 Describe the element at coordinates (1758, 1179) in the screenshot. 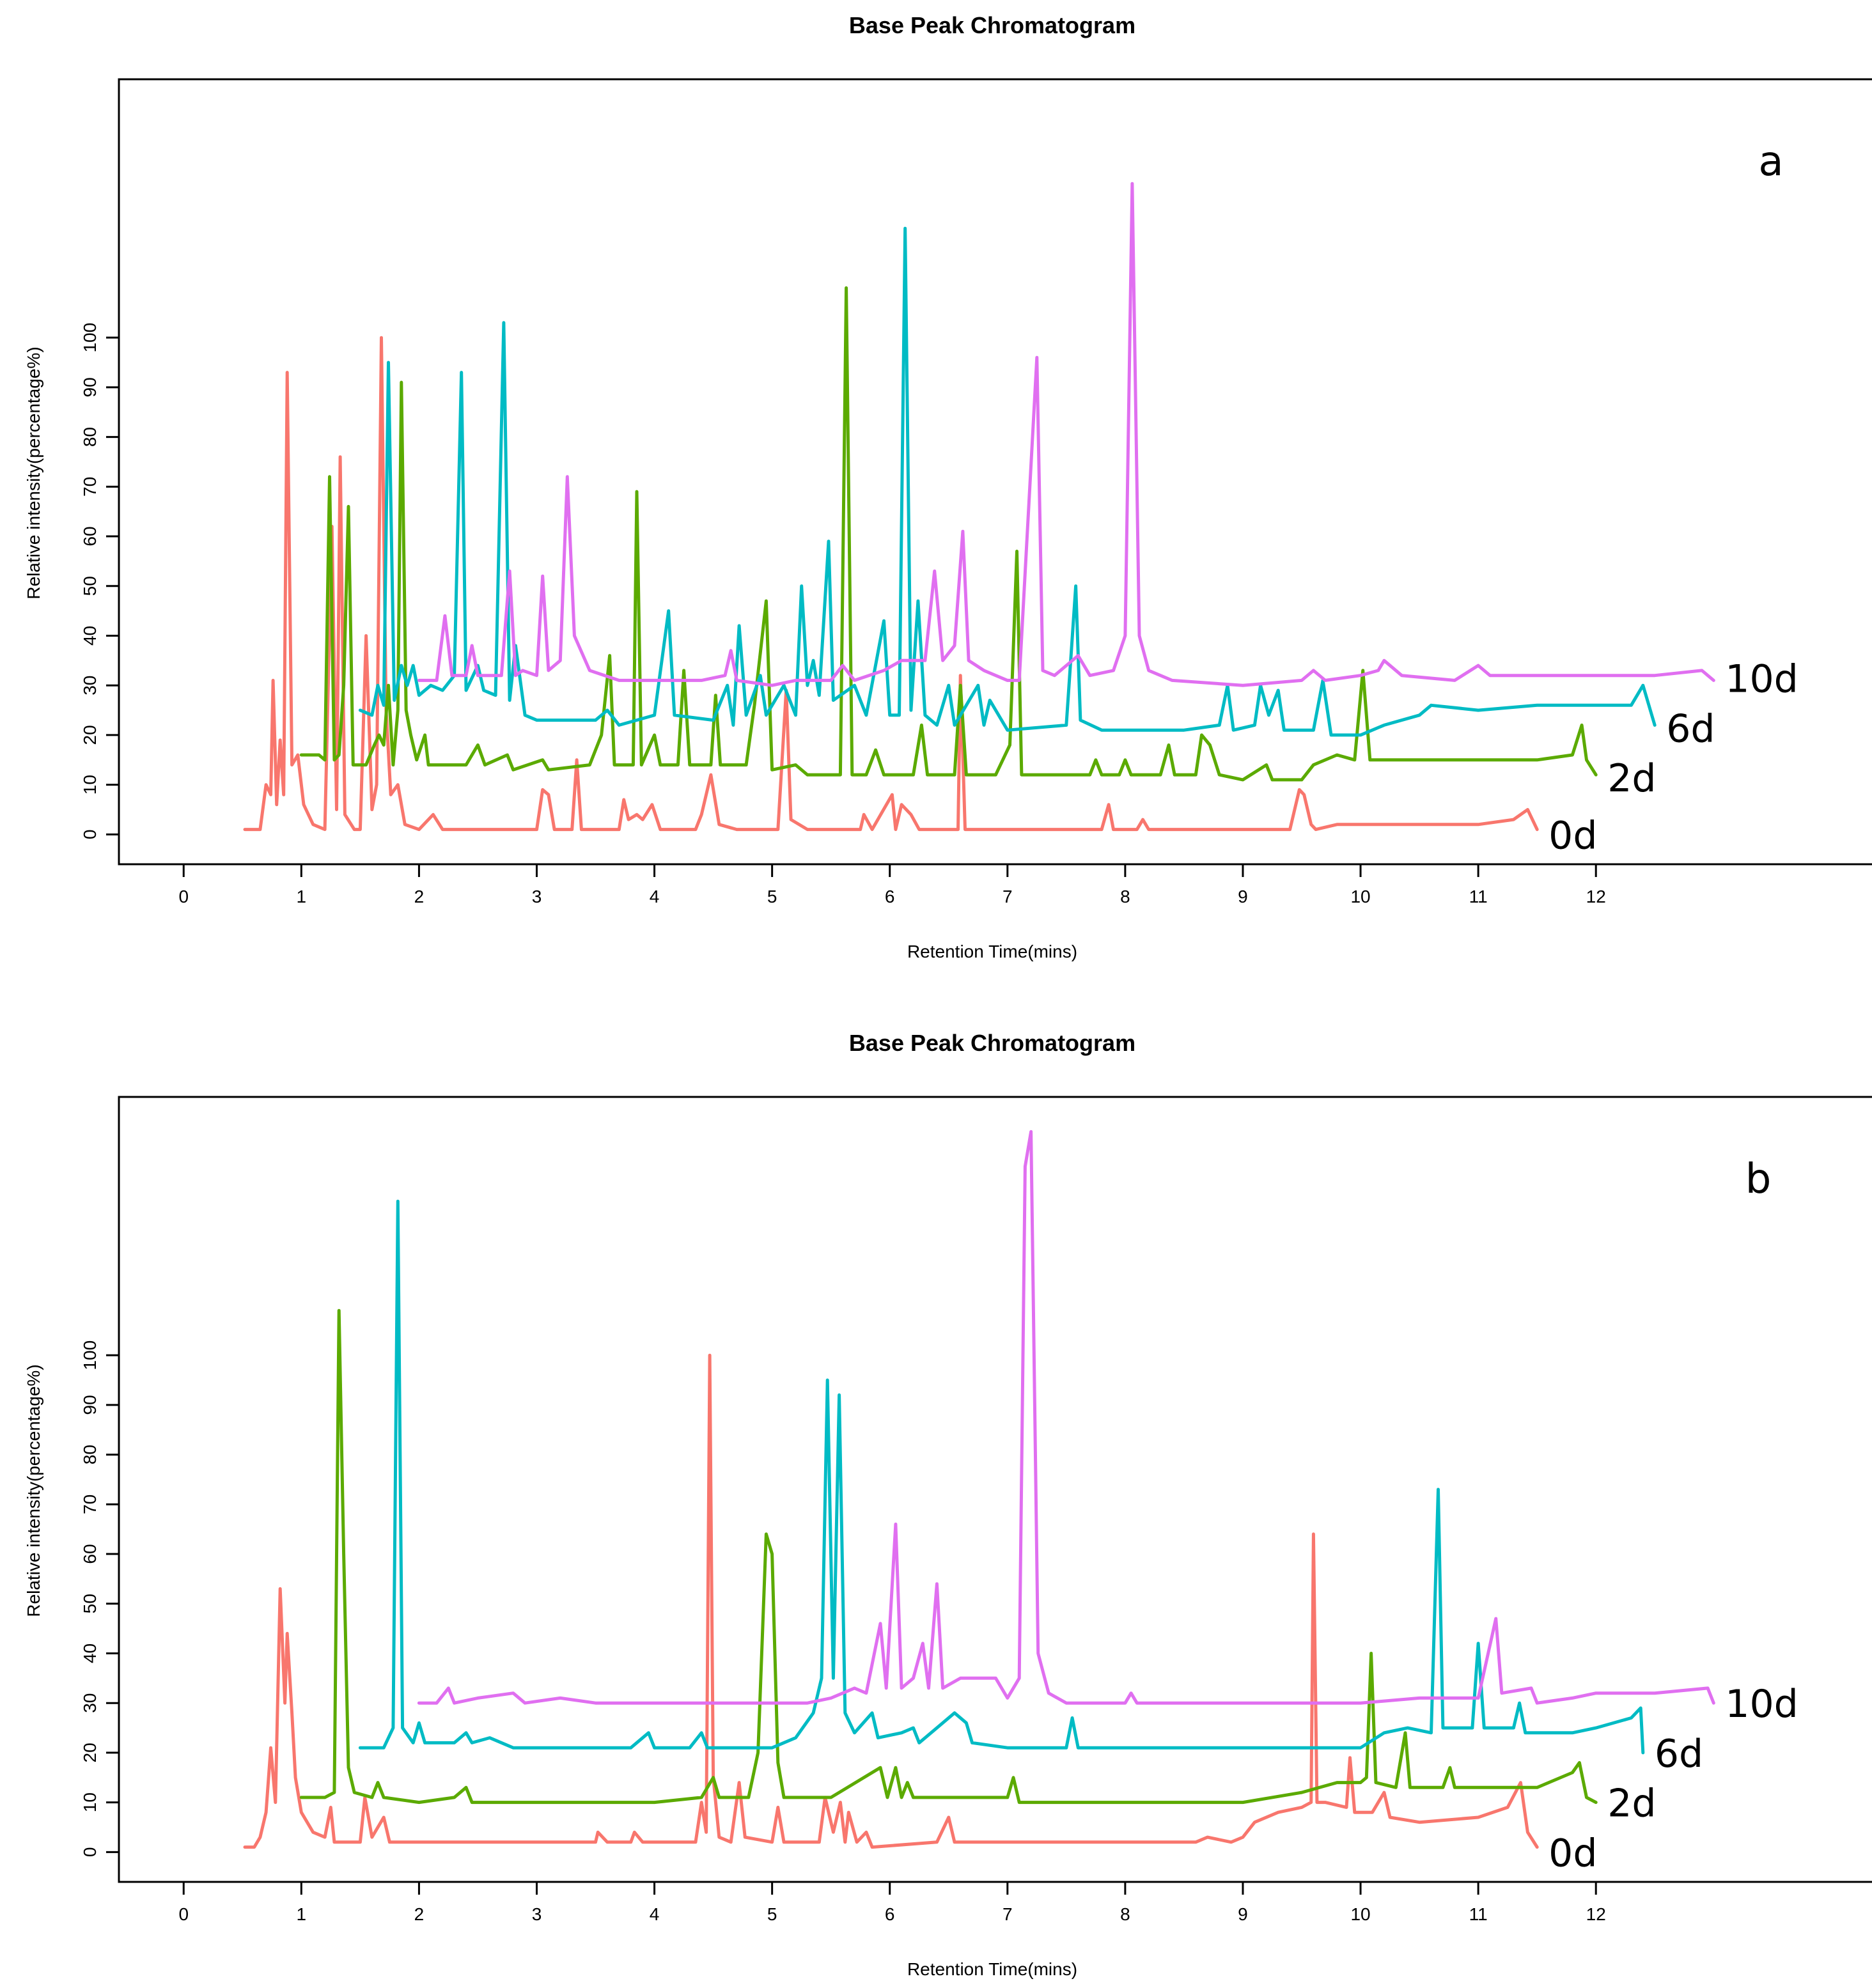

I see `panel-letter: b` at that location.